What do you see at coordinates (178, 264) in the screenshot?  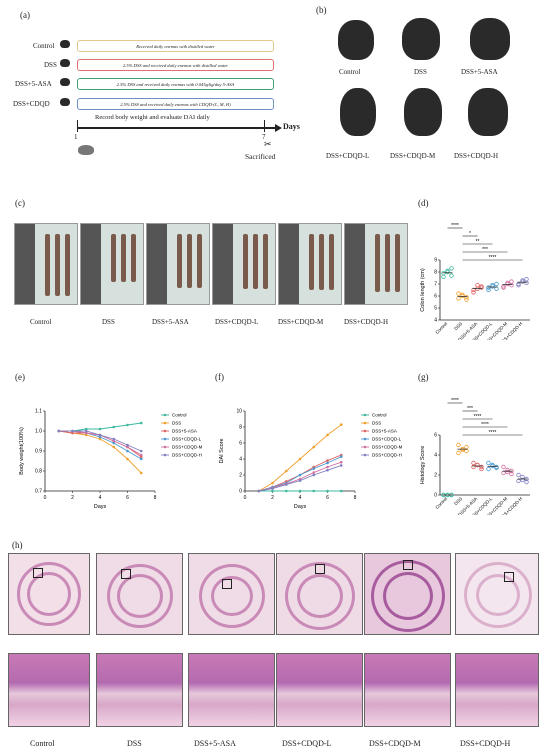 I see `colon-photo-5asa` at bounding box center [178, 264].